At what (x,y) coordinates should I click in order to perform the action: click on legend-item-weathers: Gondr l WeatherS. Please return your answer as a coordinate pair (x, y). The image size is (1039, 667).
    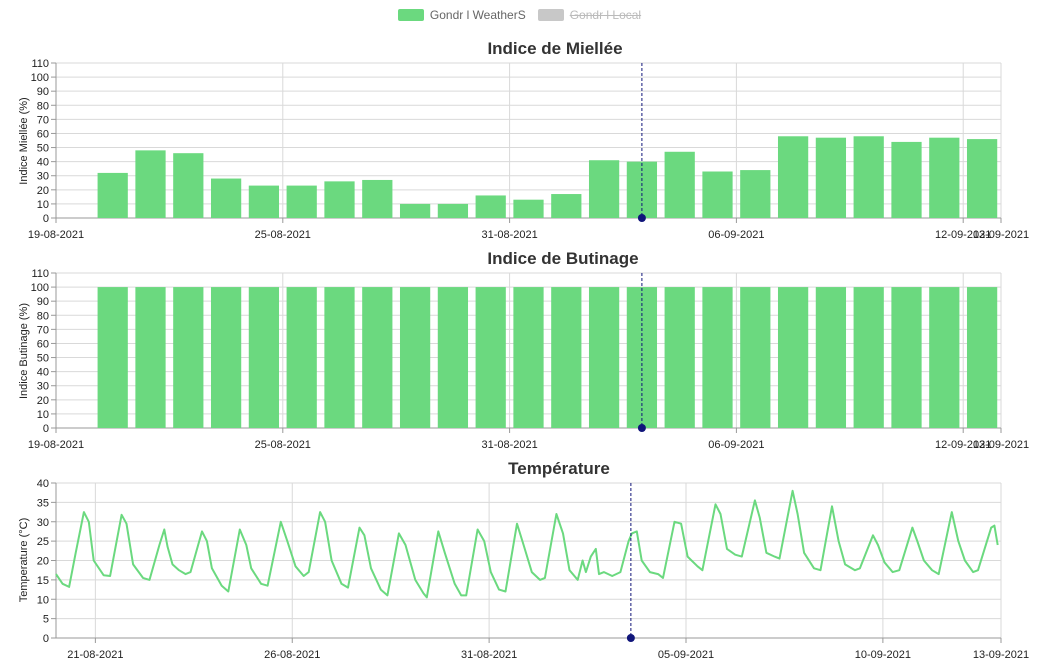
    Looking at the image, I should click on (461, 15).